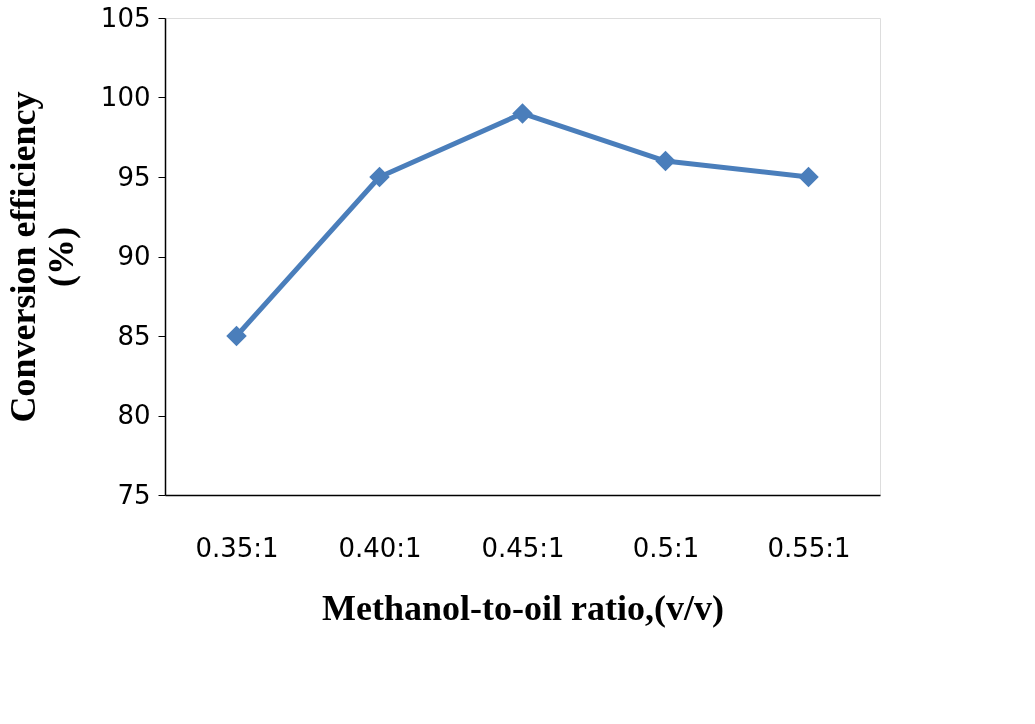  What do you see at coordinates (237, 547) in the screenshot?
I see `x-tick-label: 0.35:1` at bounding box center [237, 547].